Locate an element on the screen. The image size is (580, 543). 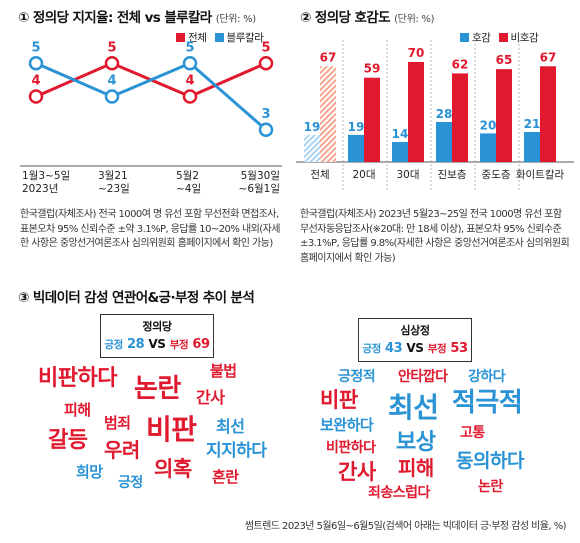
word-cloud-word: 의혹 is located at coordinates (173, 469).